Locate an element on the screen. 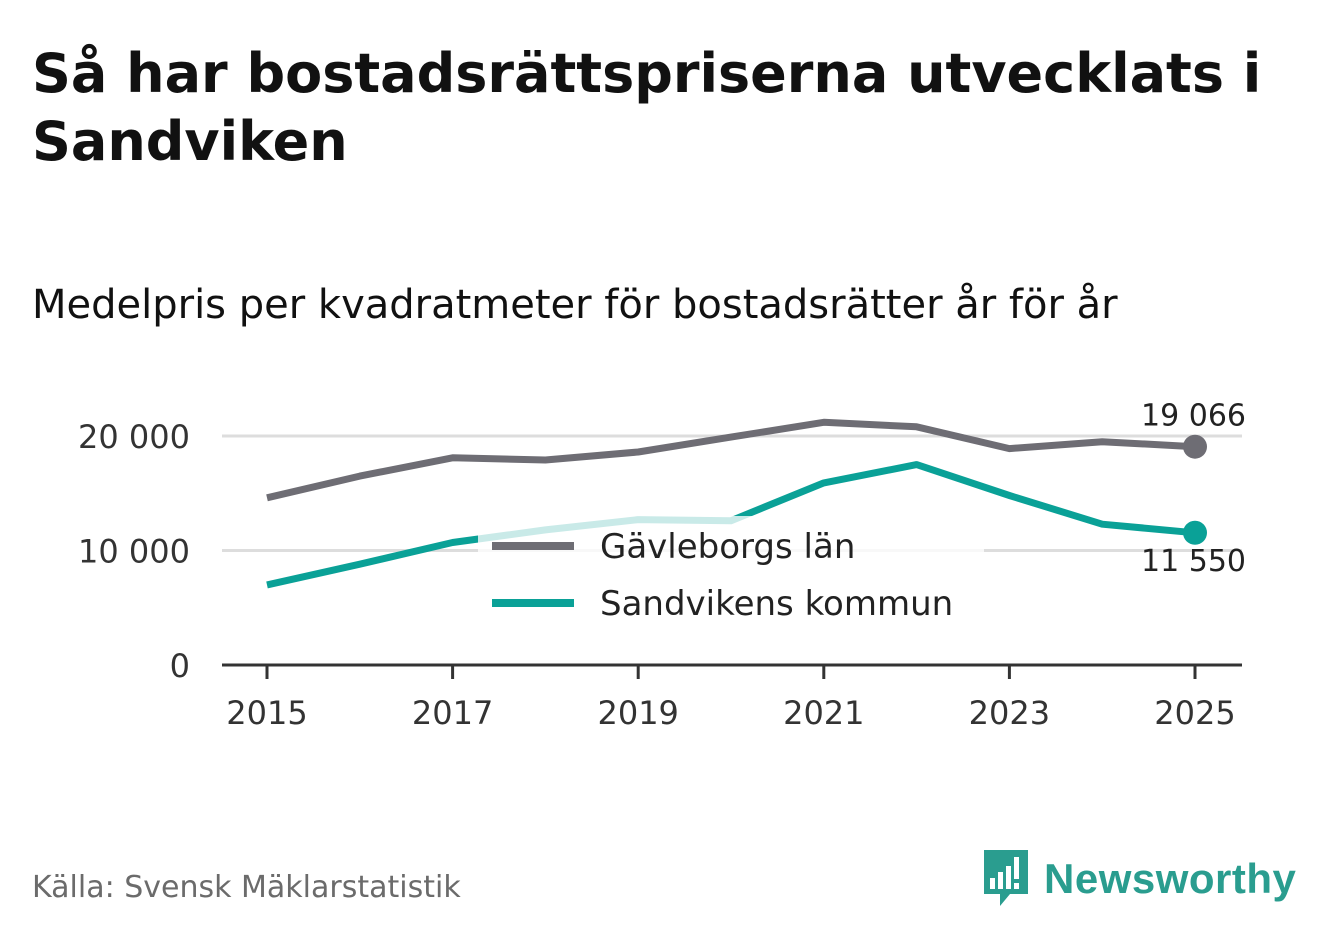  legend-background is located at coordinates (731, 575).